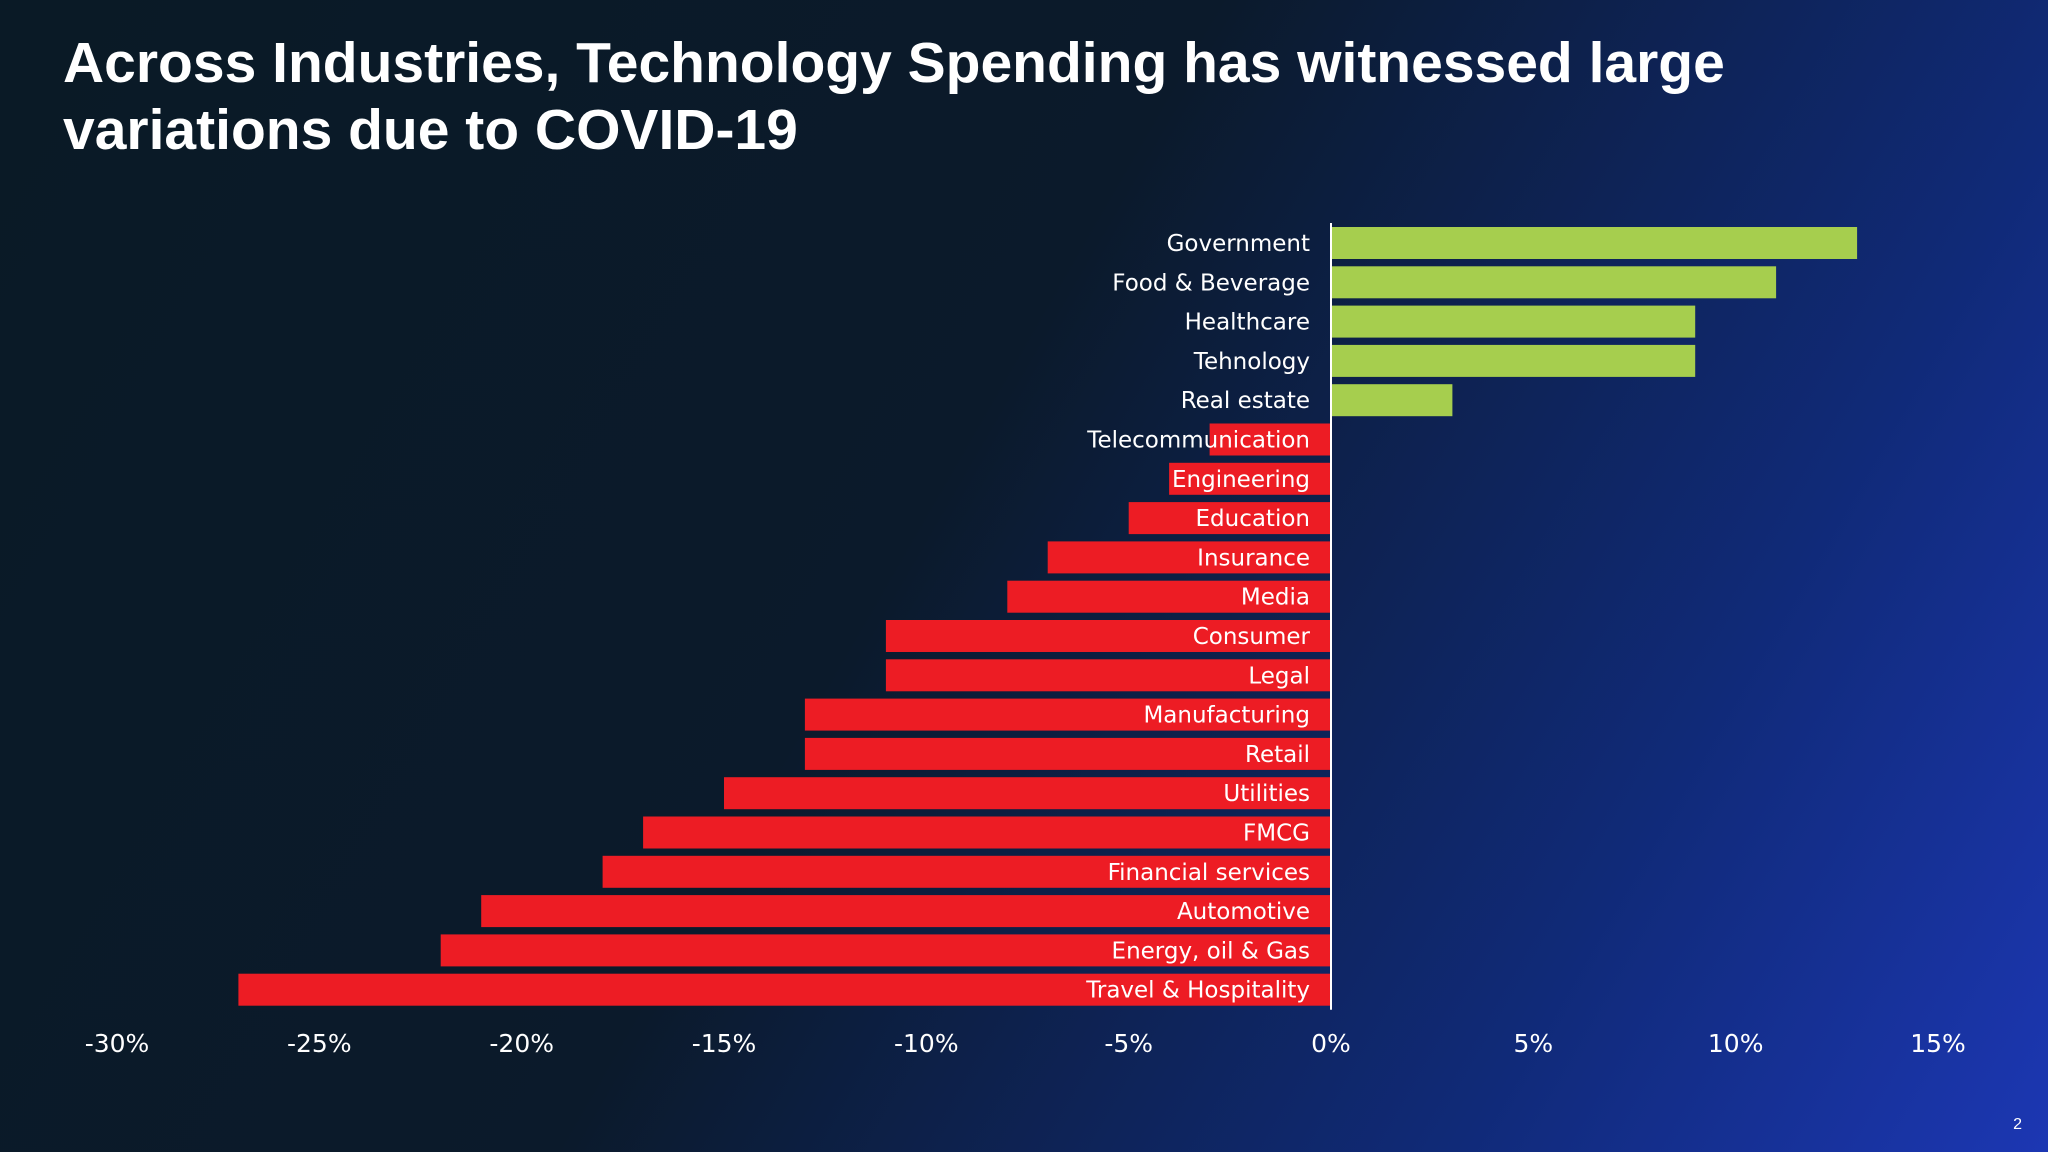  I want to click on category-label: Government, so click(1238, 244).